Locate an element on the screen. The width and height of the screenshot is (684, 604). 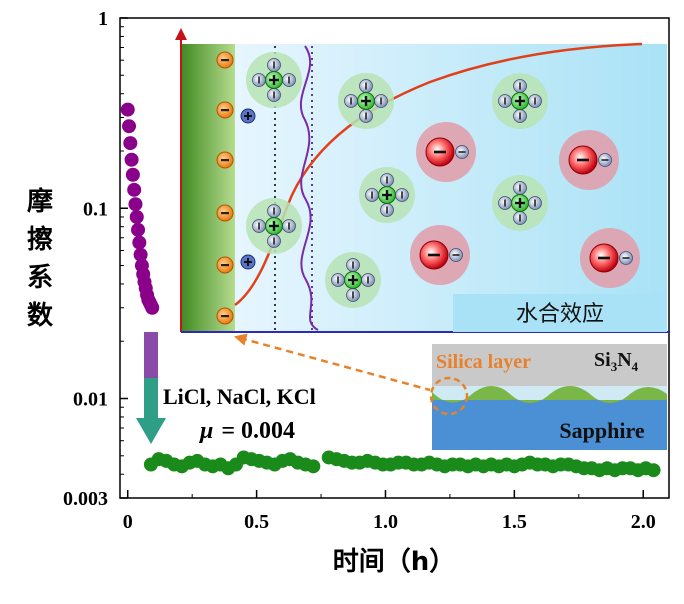
silica-layer-shape is located at coordinates (549, 394).